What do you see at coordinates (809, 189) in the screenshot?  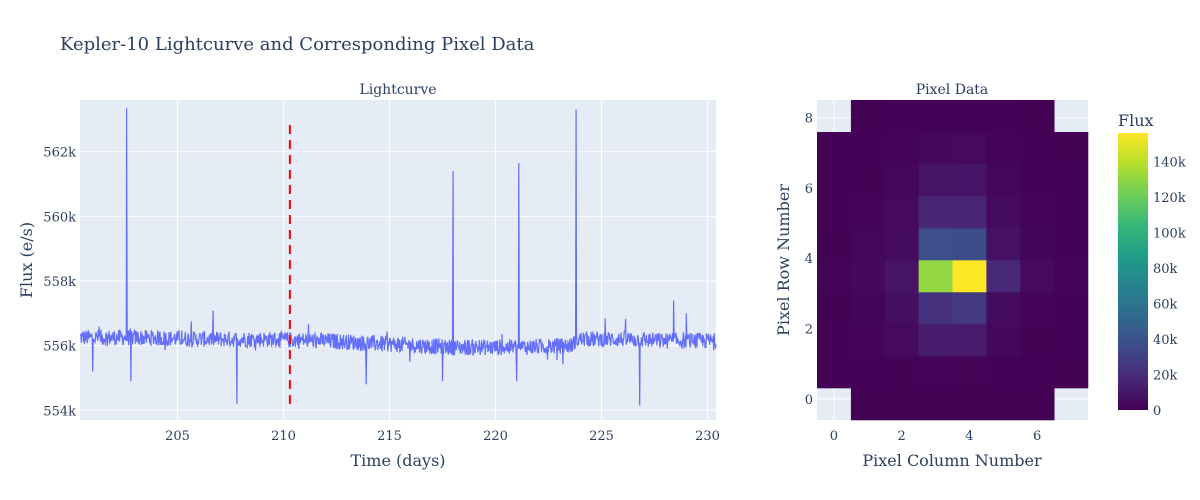 I see `pixel-y-tick-label: 6` at bounding box center [809, 189].